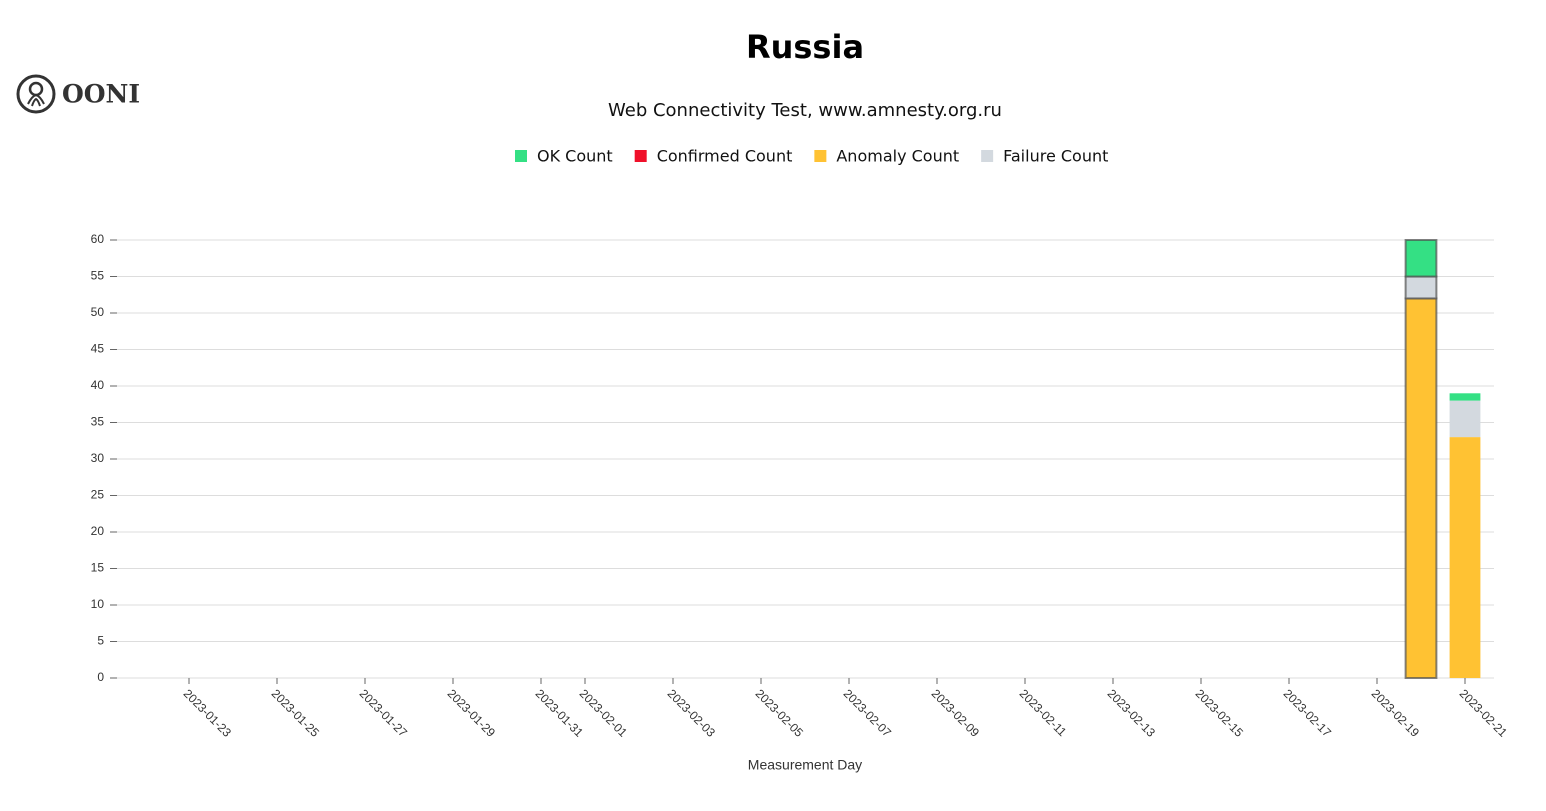 The image size is (1546, 811). I want to click on x-tick-label: 2023-02-13, so click(1132, 713).